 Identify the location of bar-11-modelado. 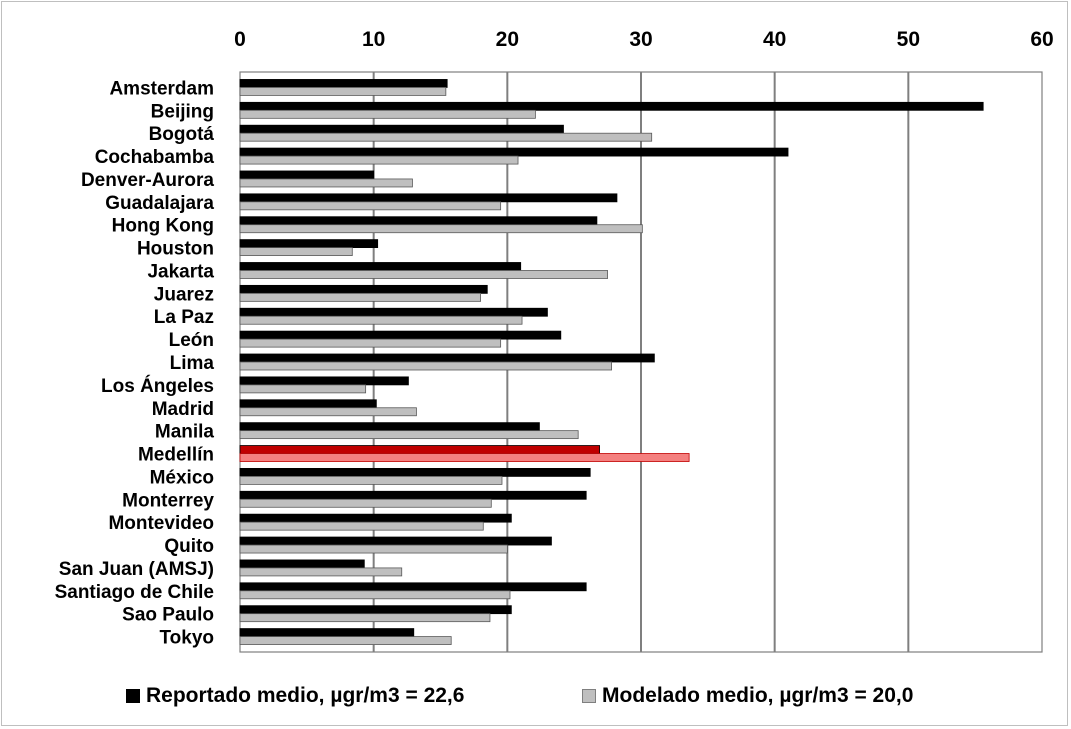
(370, 343).